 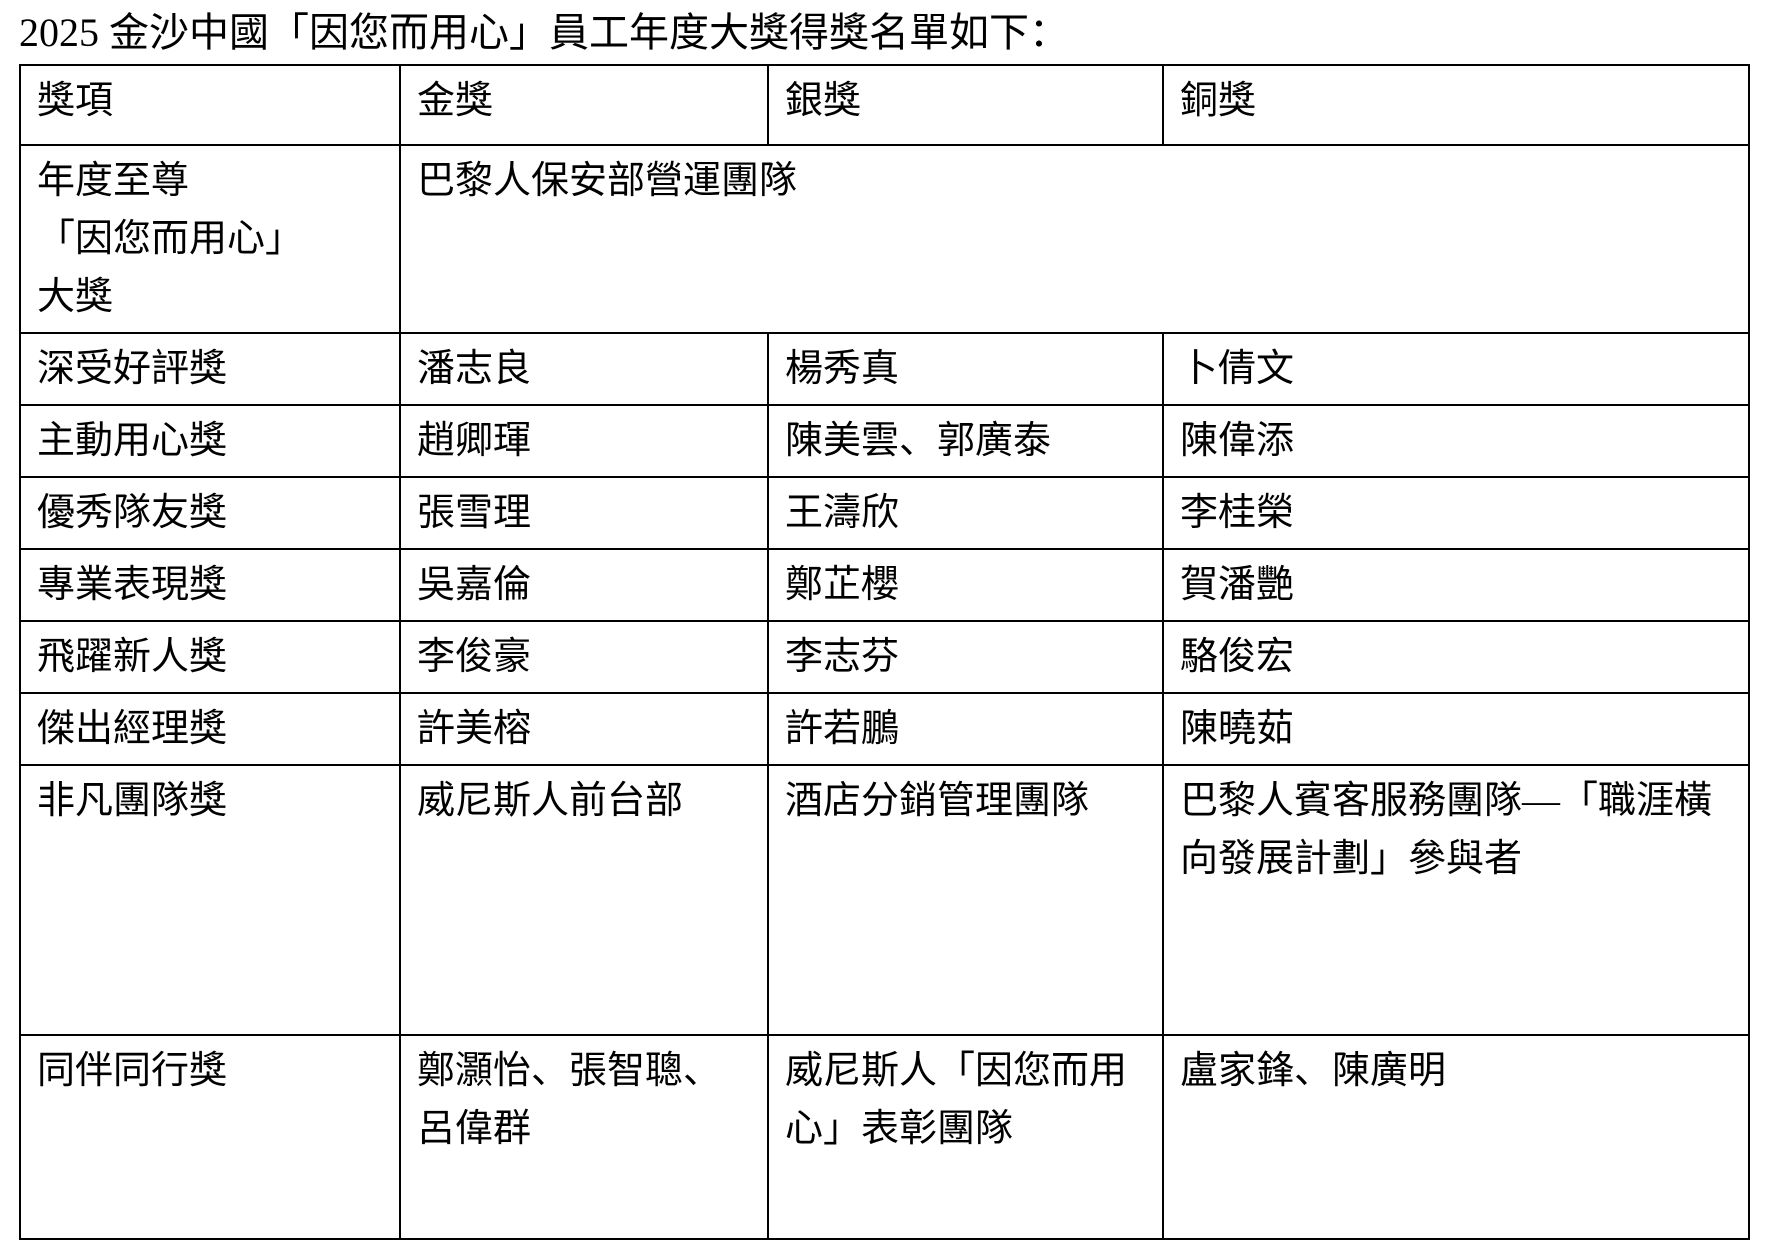 I want to click on cell-gold-winner: 巴黎人保安部營運團隊, so click(x=1074, y=239).